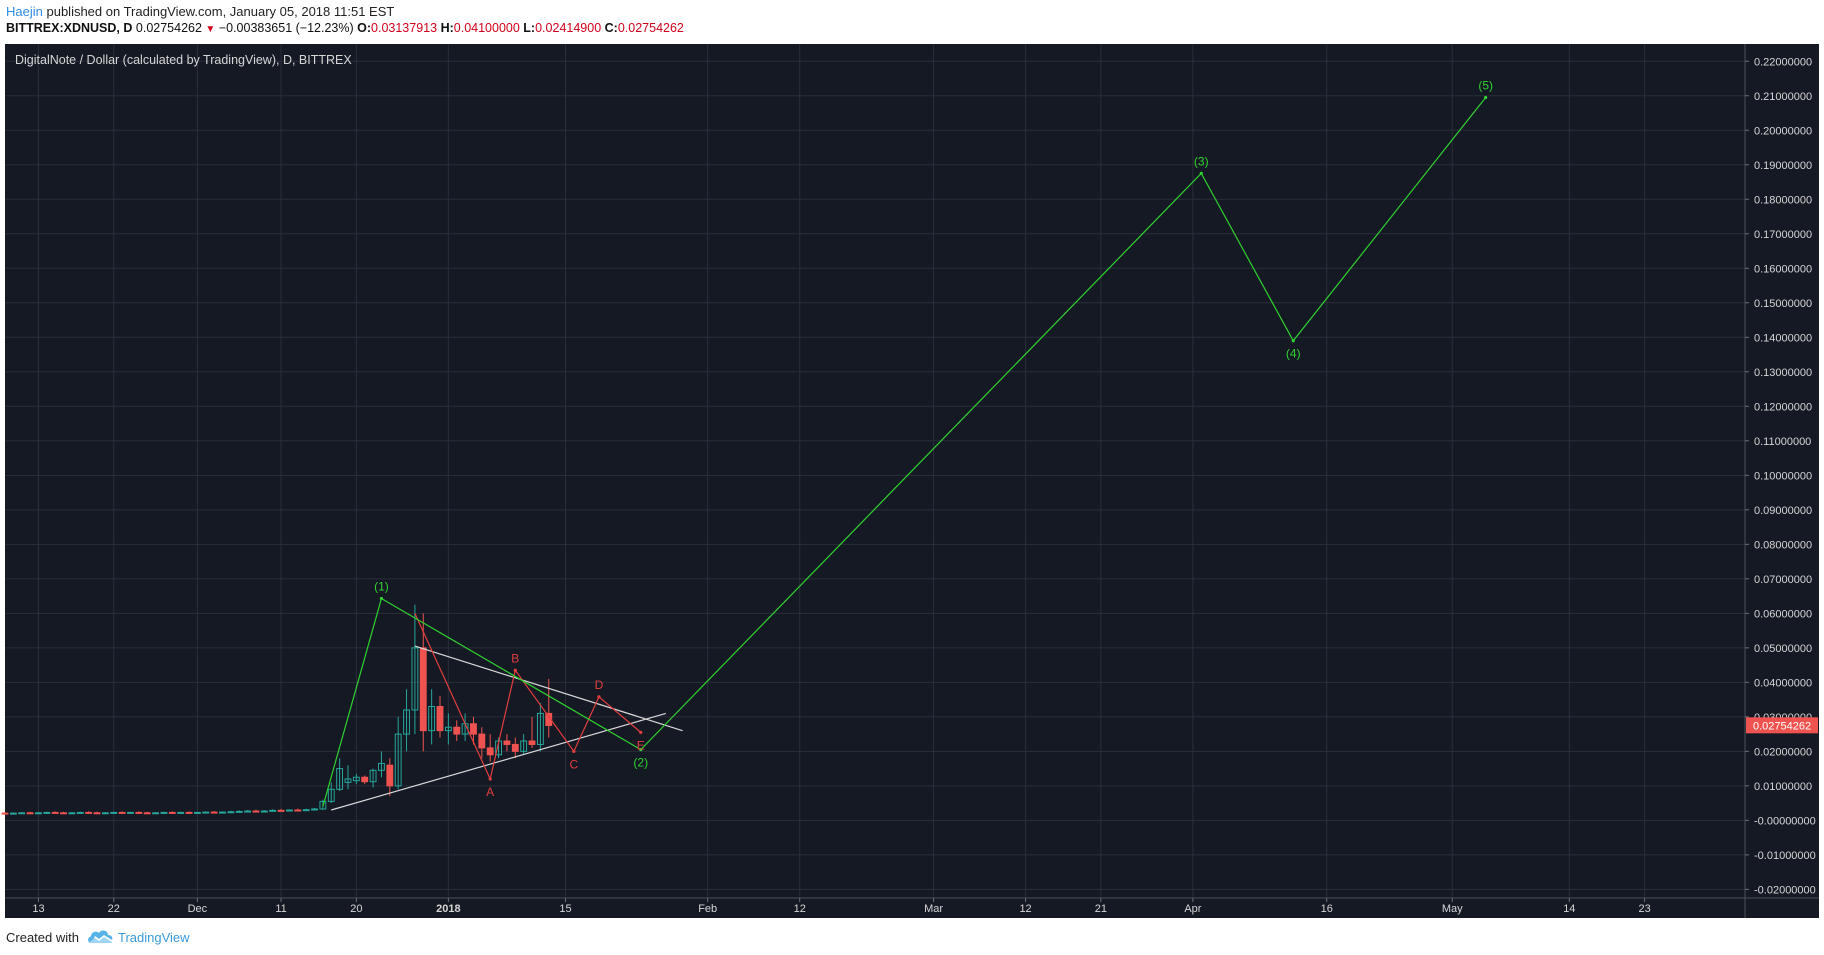 The height and width of the screenshot is (955, 1824). I want to click on impulse-wave-label: (1), so click(381, 586).